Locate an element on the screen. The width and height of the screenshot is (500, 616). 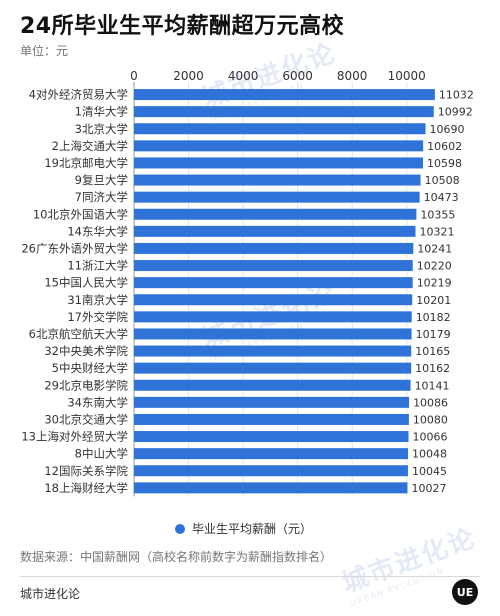
category-label: 29北京电影学院 is located at coordinates (86, 385).